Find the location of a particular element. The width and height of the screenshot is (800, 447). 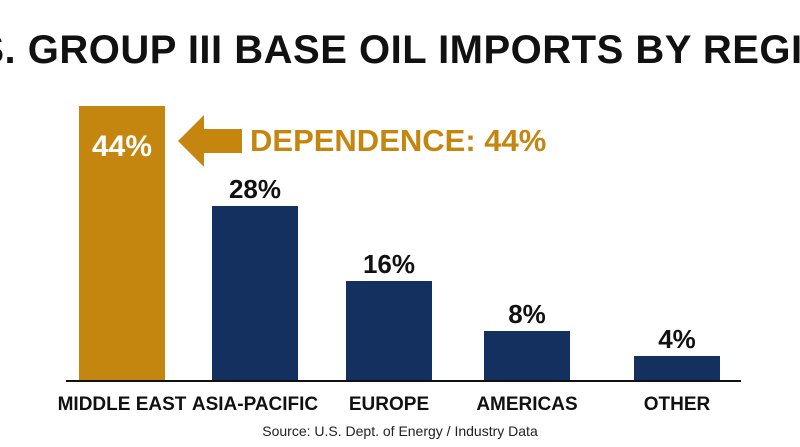

annotation-group: DEPENDENCE: 44% is located at coordinates (362, 141).